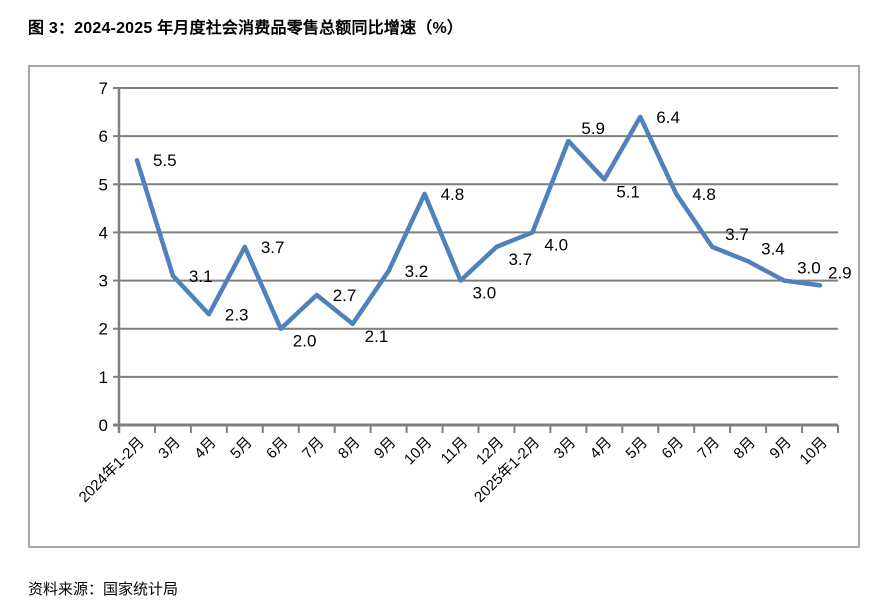  Describe the element at coordinates (507, 470) in the screenshot. I see `x-axis-label: 2025年1-2月` at that location.